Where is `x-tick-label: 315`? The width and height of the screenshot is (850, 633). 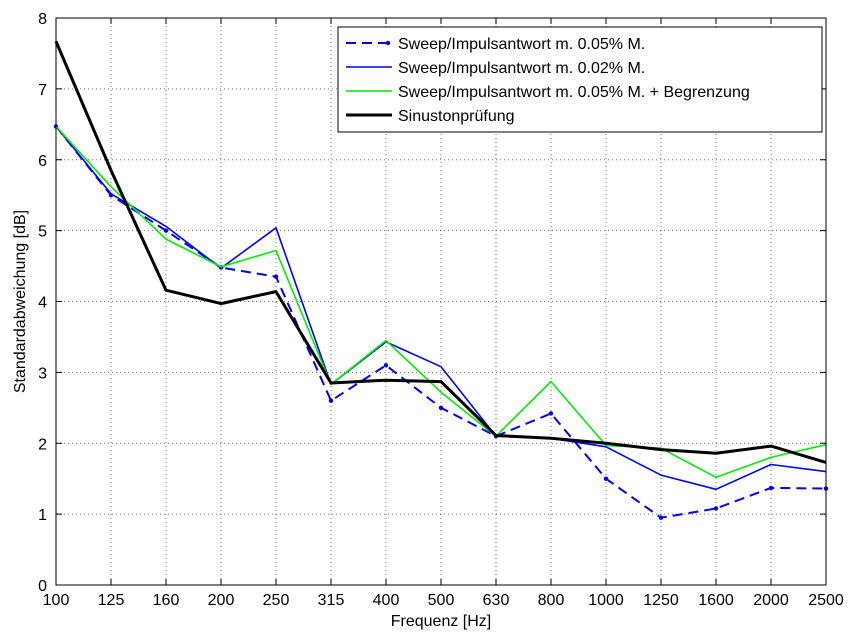 x-tick-label: 315 is located at coordinates (331, 600).